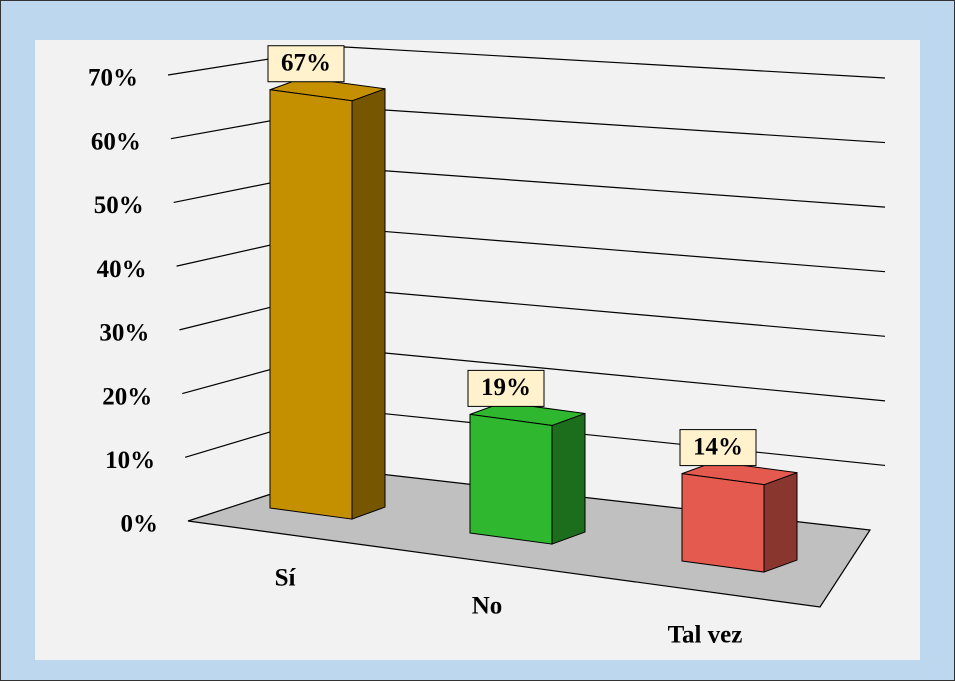 The image size is (955, 681). I want to click on x-tick-label: Tal vez, so click(705, 635).